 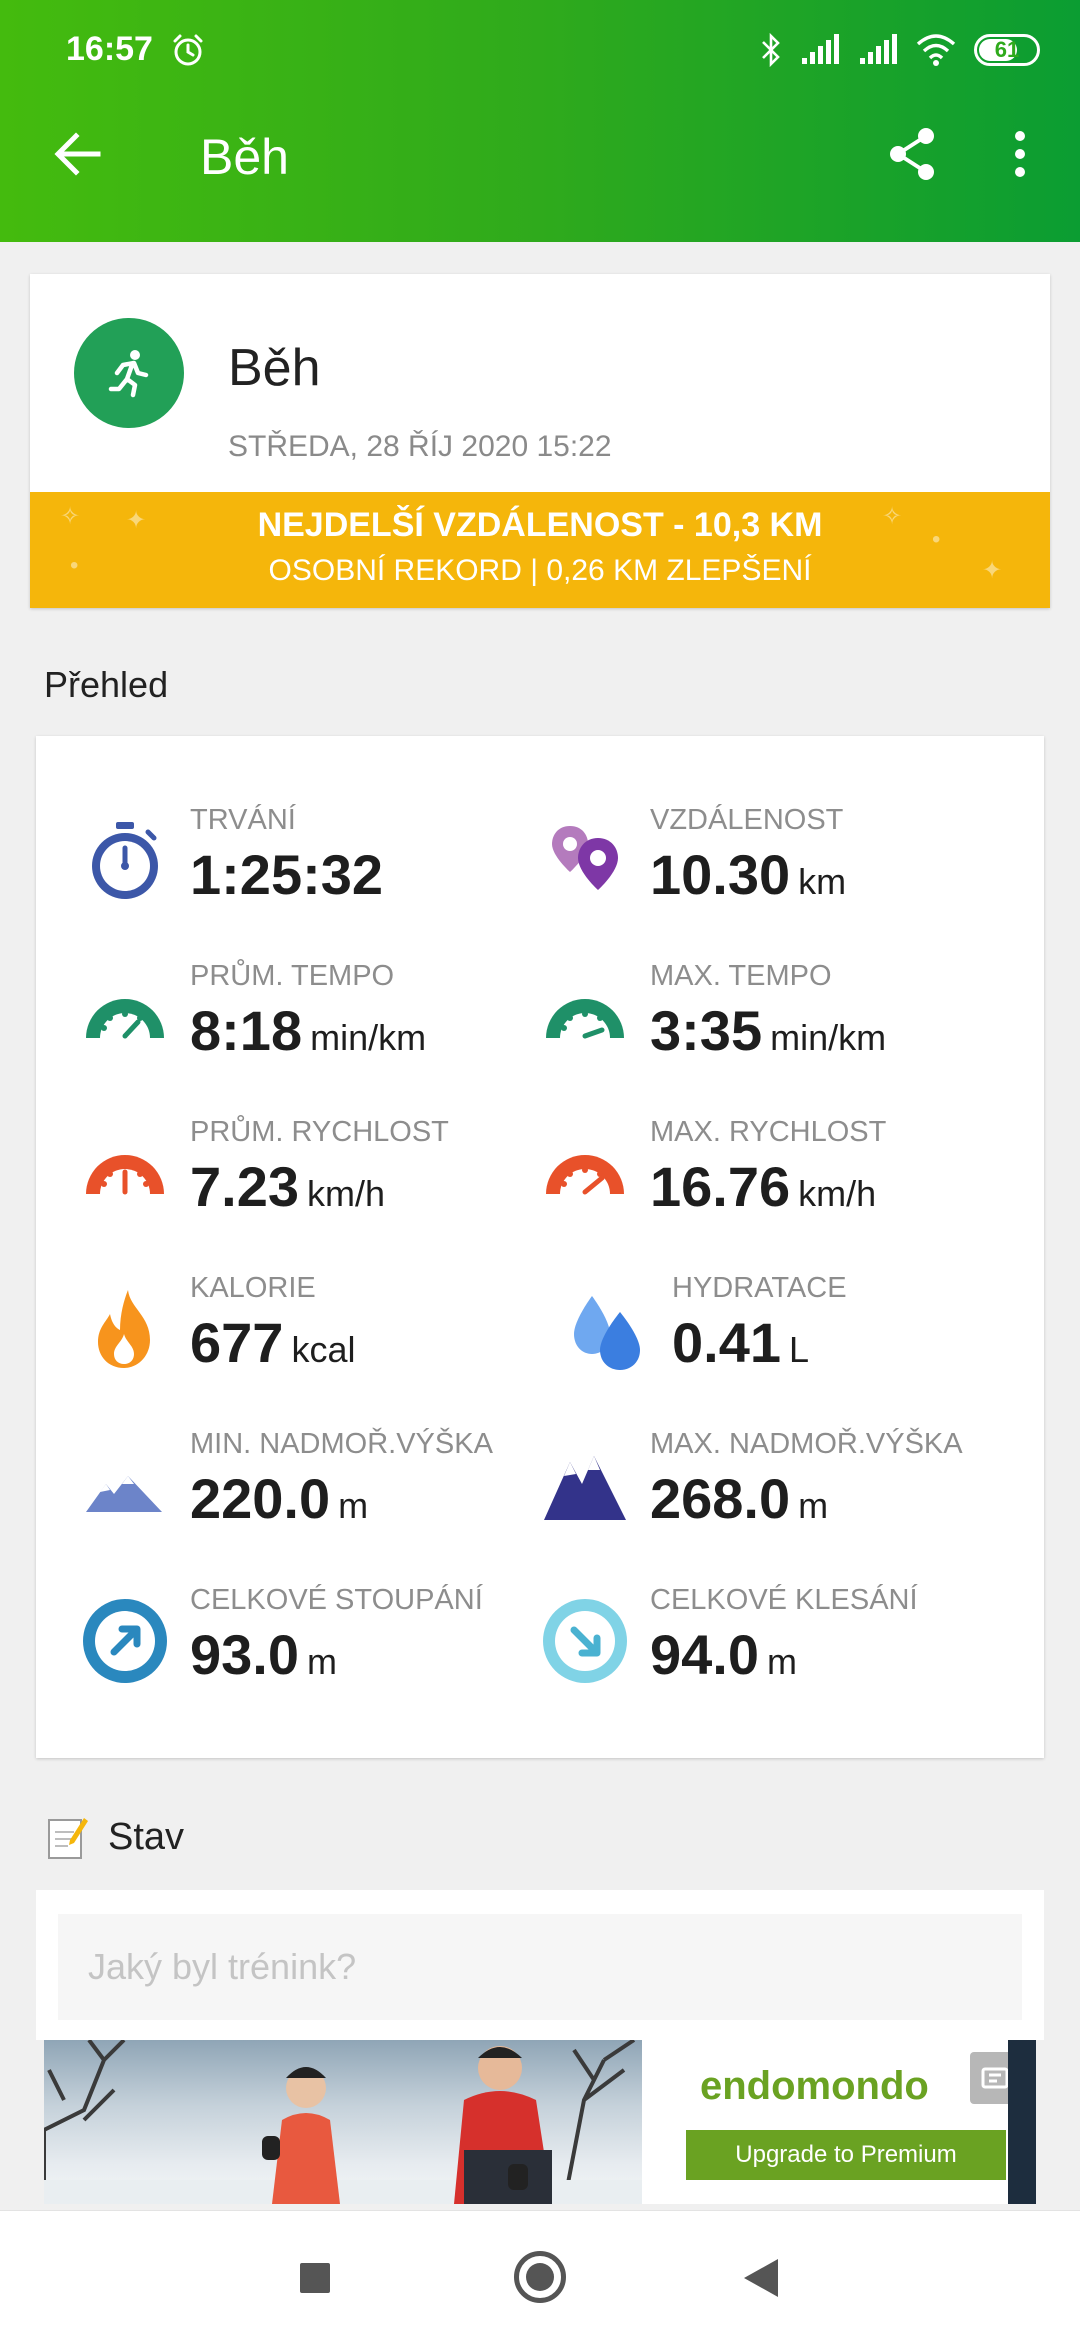 I want to click on metric-value: 93.0 m, so click(x=263, y=1654).